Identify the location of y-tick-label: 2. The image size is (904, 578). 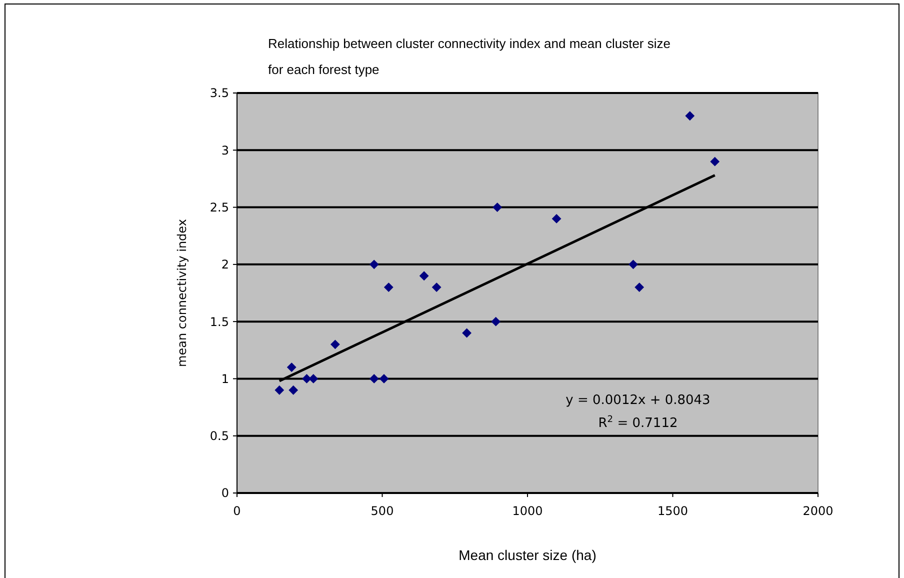
(225, 265).